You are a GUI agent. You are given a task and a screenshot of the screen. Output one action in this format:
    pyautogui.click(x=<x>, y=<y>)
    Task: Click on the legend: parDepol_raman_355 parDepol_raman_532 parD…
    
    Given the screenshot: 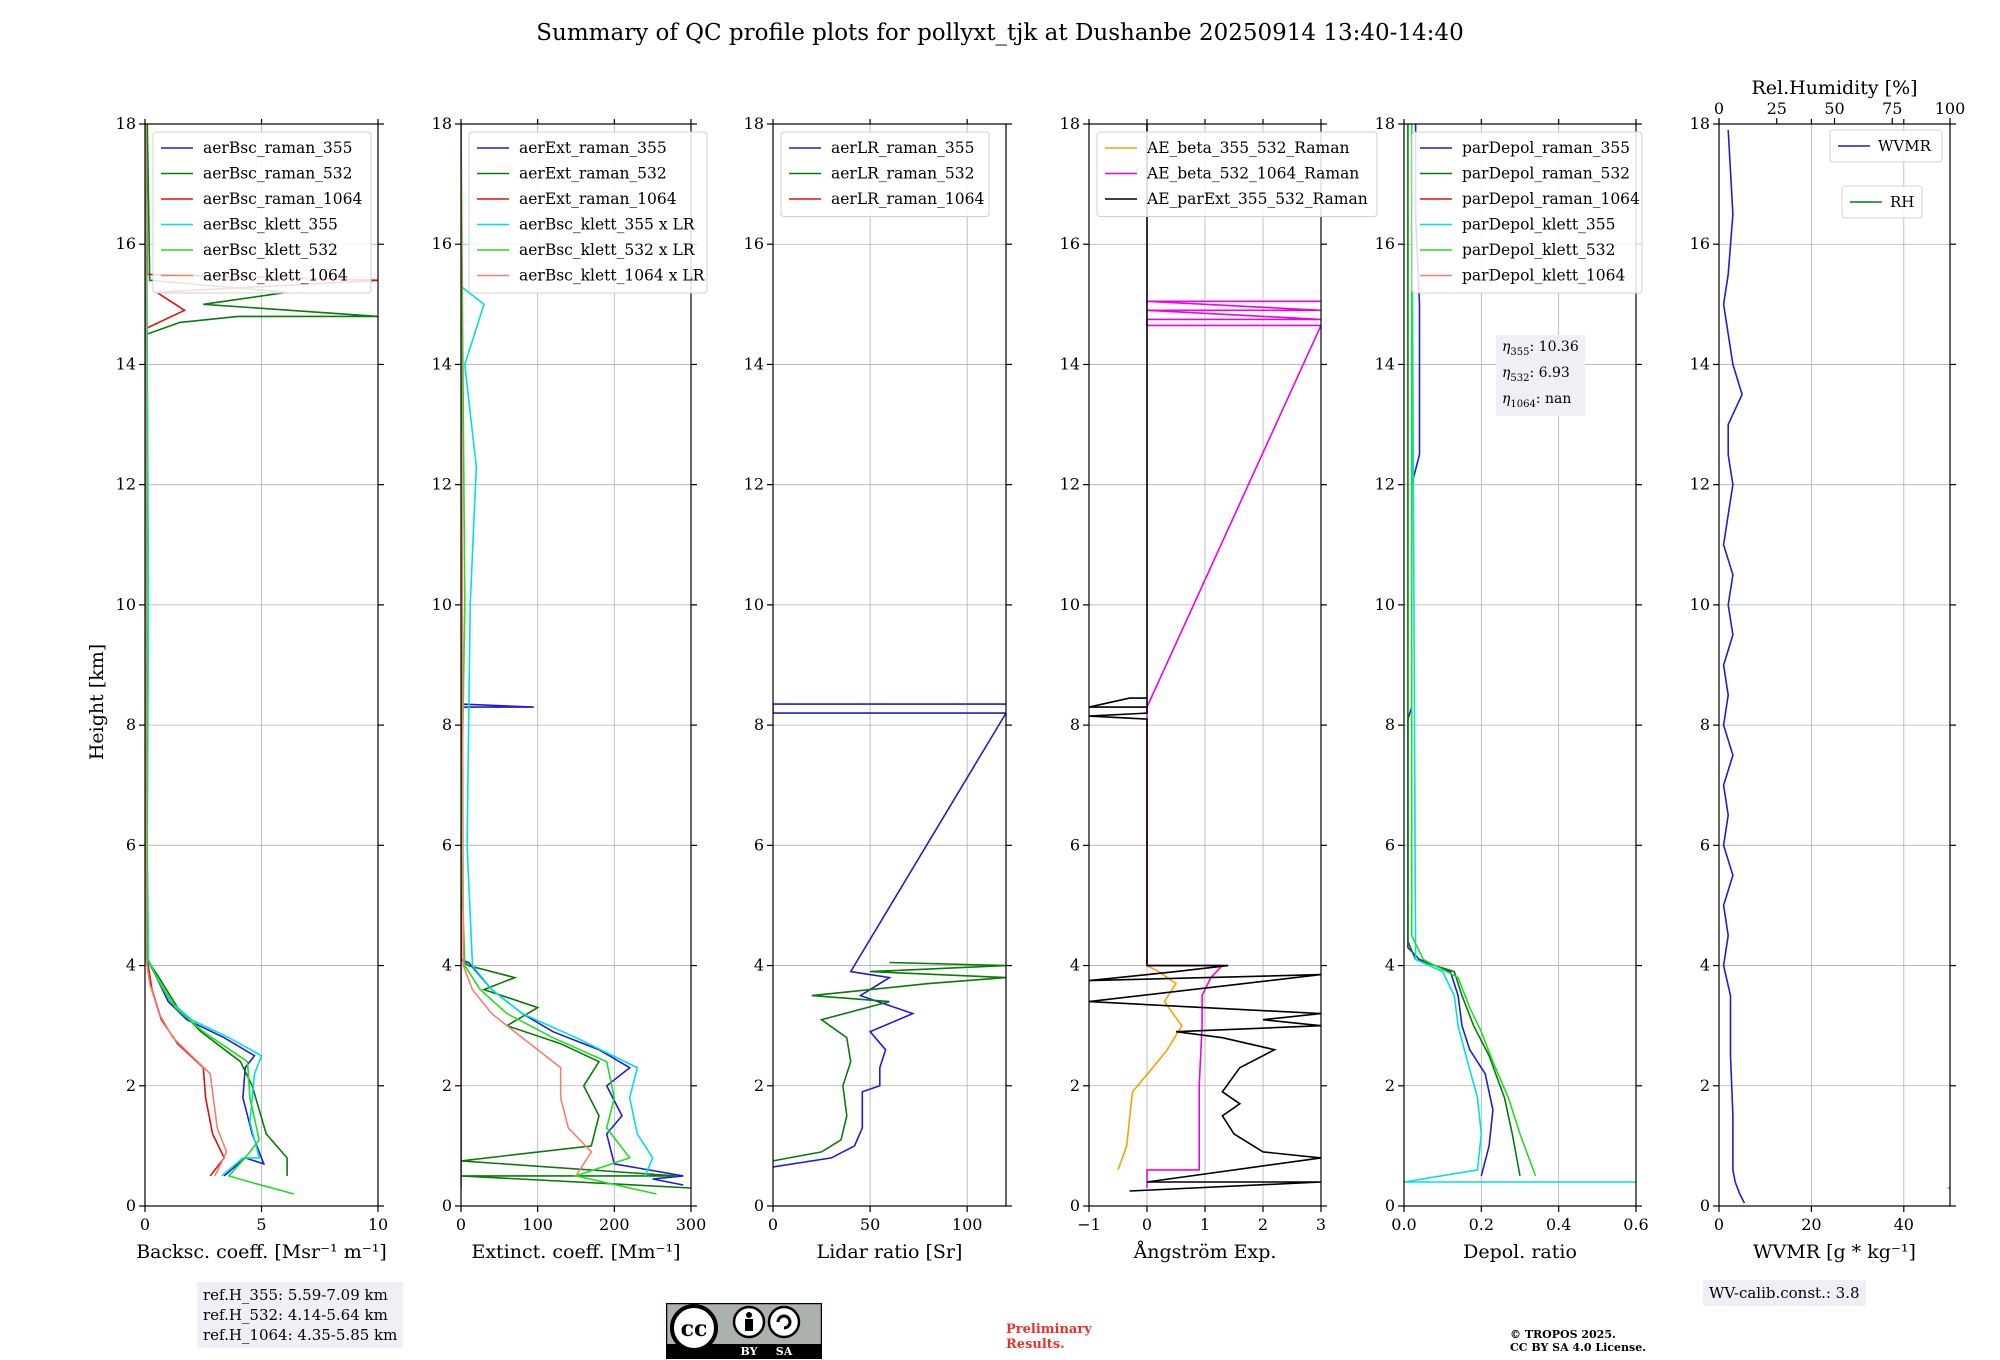 What is the action you would take?
    pyautogui.click(x=1527, y=212)
    